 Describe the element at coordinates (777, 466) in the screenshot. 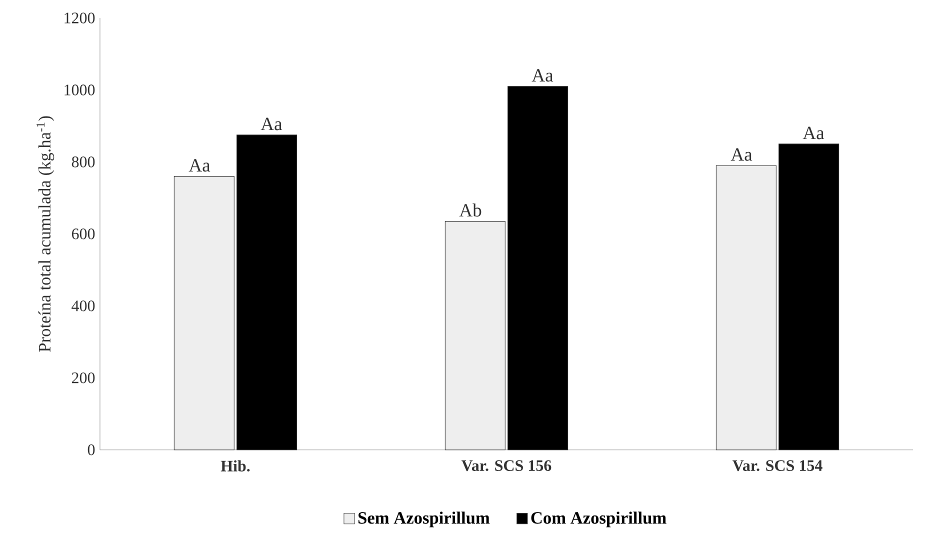

I see `x-tick-label: Var. SCS 154` at that location.